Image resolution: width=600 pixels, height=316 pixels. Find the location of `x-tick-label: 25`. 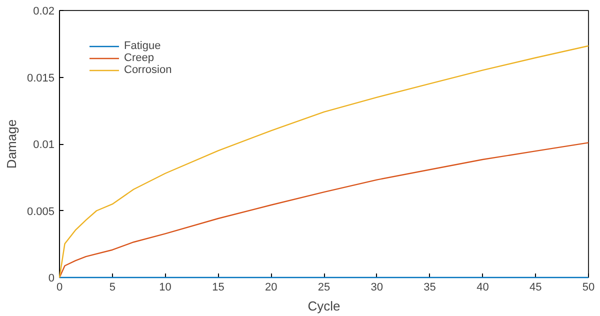

x-tick-label: 25 is located at coordinates (324, 288).